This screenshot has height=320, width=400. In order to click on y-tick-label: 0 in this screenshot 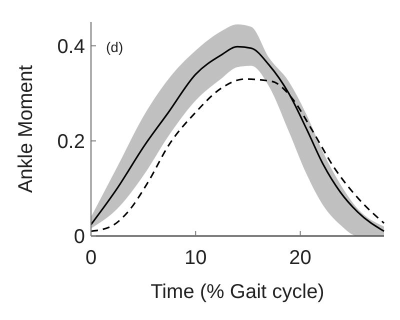, I will do `click(79, 237)`.